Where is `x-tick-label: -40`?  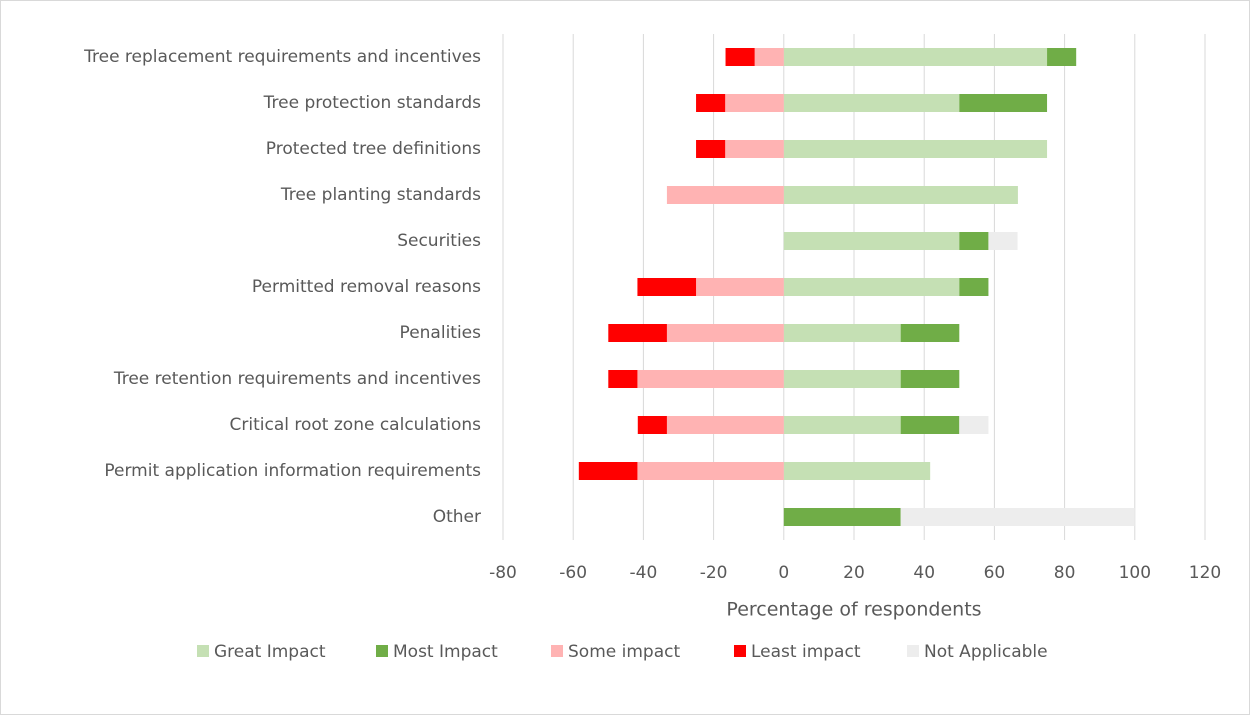
x-tick-label: -40 is located at coordinates (644, 573).